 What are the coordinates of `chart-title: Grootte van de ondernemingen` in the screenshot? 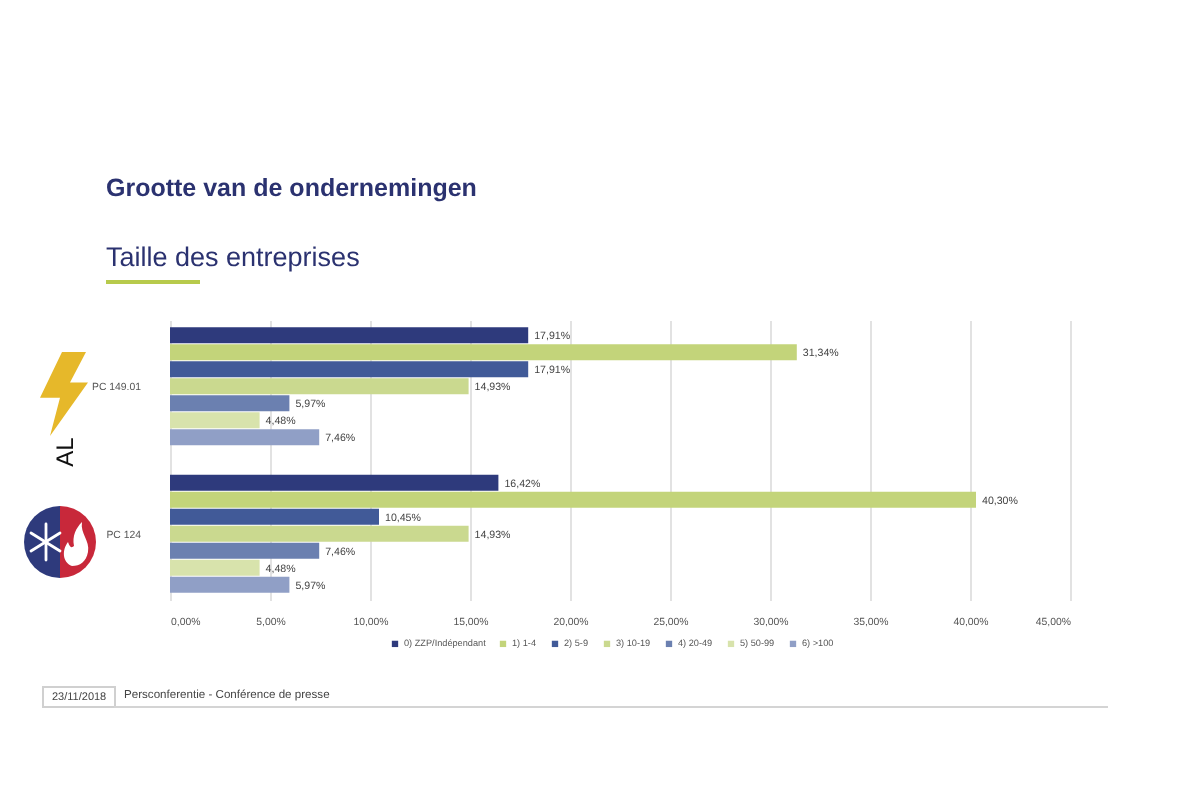 It's located at (291, 188).